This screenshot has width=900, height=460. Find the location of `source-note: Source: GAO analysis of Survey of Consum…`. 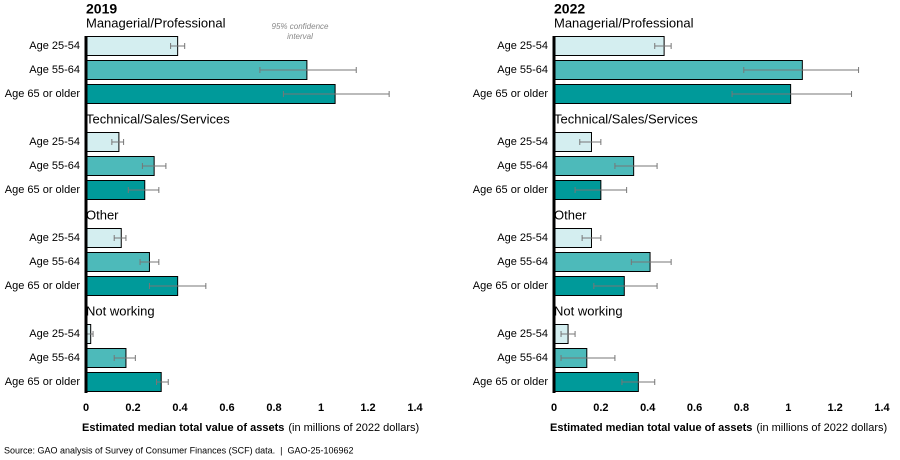

source-note: Source: GAO analysis of Survey of Consum… is located at coordinates (179, 450).